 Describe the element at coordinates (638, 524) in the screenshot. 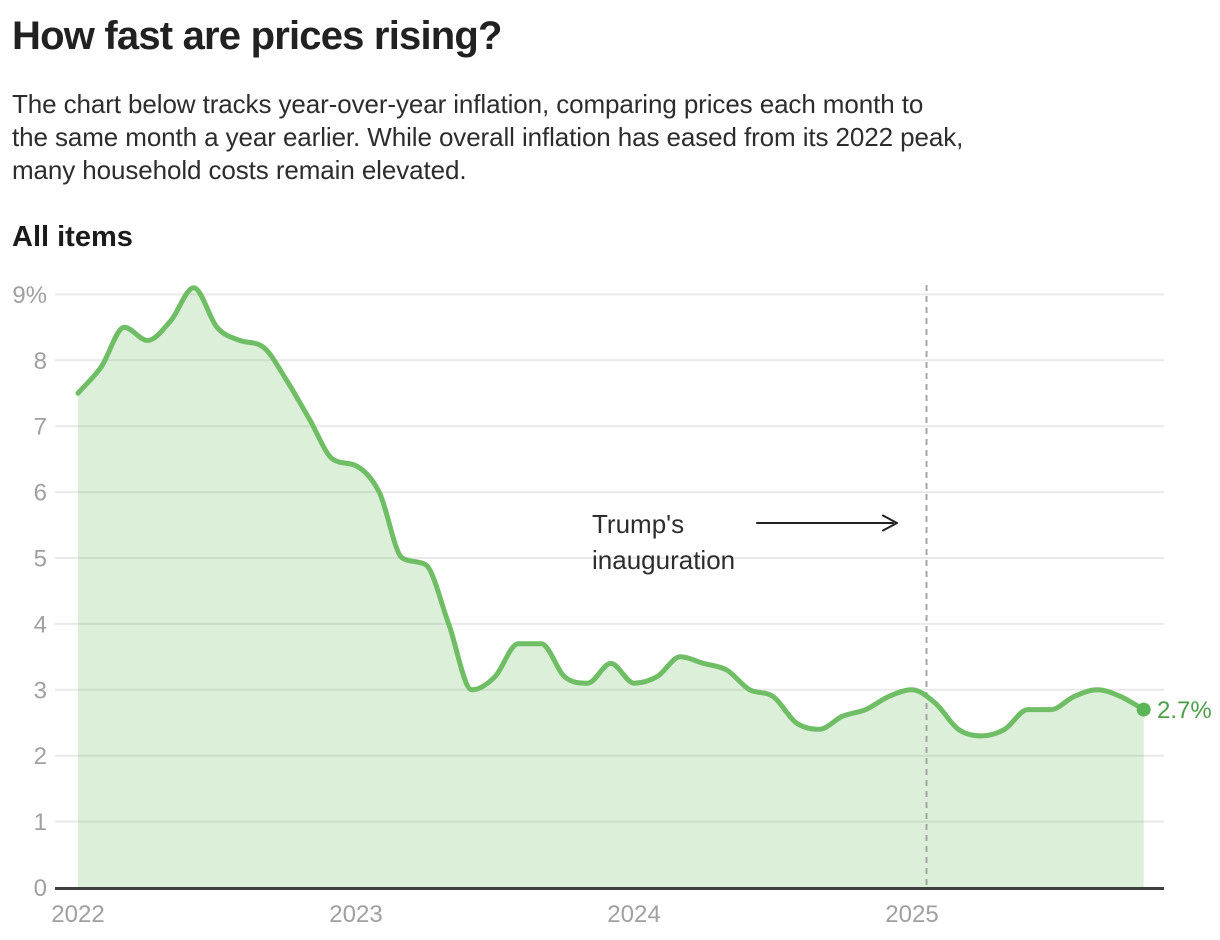

I see `annotation-line: Trump's` at that location.